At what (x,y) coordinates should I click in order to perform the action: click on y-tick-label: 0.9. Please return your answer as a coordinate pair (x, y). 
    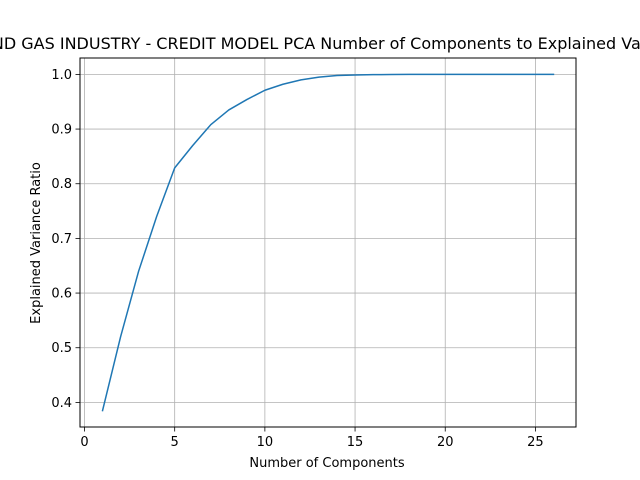
    Looking at the image, I should click on (61, 130).